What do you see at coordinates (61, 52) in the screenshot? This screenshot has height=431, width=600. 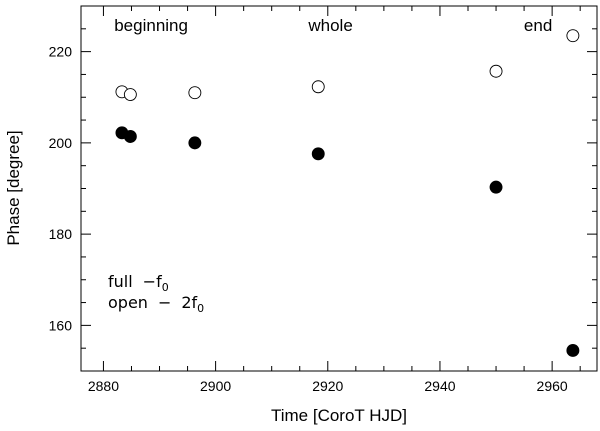 I see `y-tick-label: 220` at bounding box center [61, 52].